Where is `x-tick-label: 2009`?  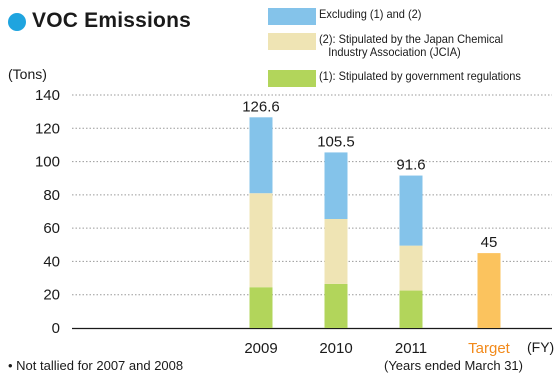
x-tick-label: 2009 is located at coordinates (260, 348).